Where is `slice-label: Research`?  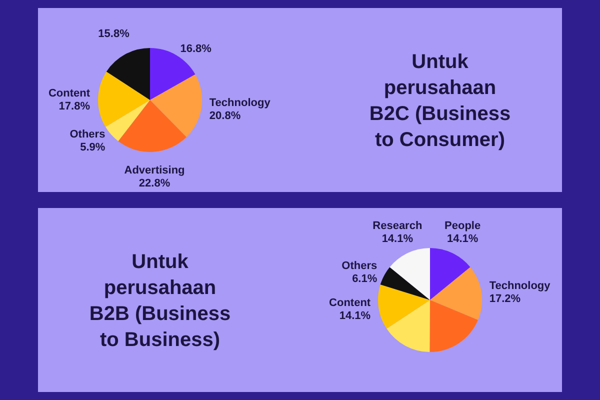 slice-label: Research is located at coordinates (397, 226).